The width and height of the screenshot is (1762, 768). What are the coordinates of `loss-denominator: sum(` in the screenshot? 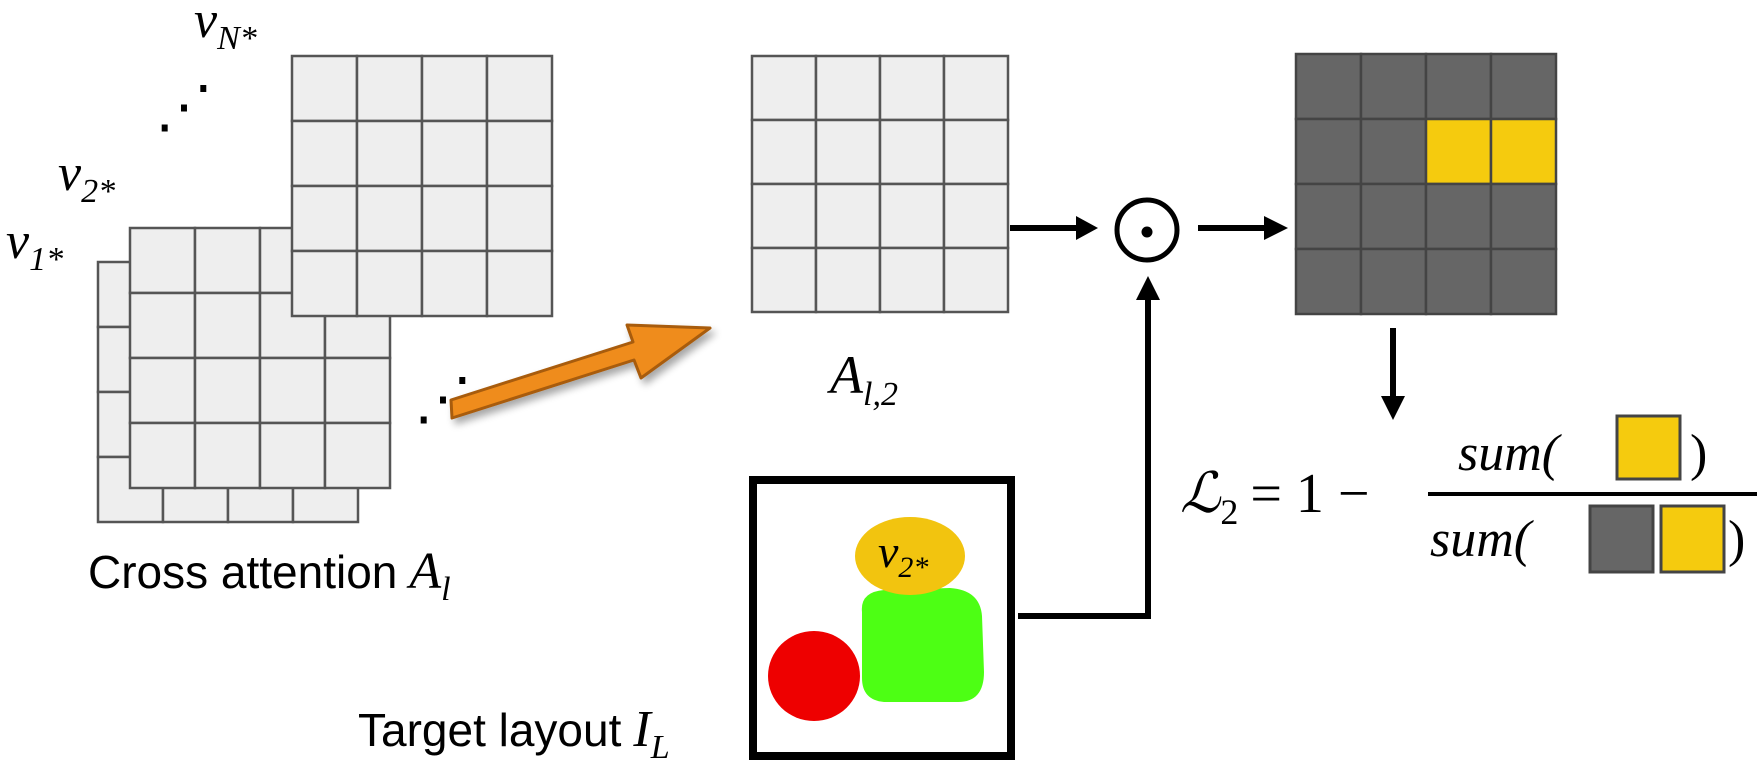 It's located at (1482, 539).